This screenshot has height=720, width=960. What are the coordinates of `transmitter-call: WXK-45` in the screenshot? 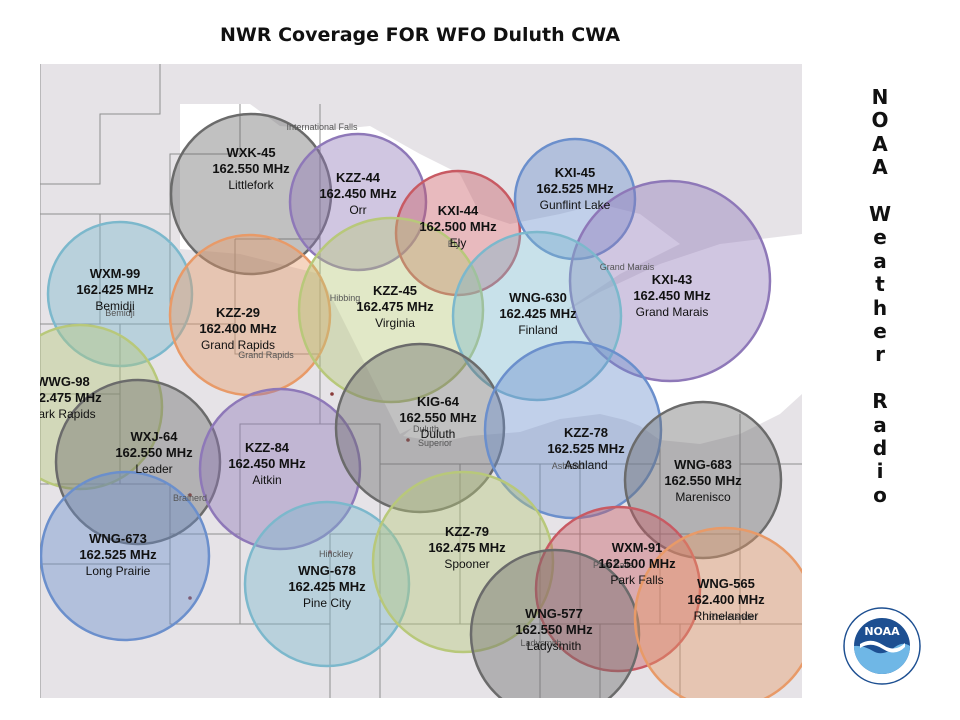 It's located at (250, 152).